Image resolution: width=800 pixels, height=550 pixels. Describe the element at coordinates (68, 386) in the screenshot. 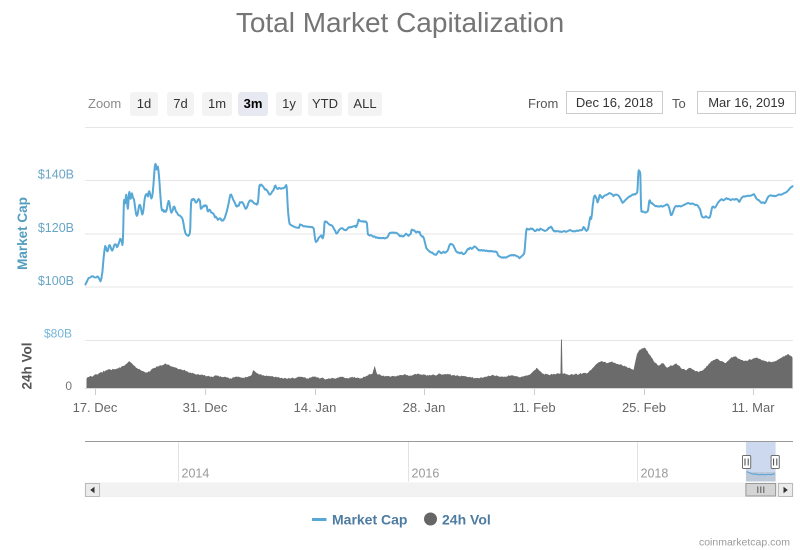

I see `svg-text: 0` at that location.